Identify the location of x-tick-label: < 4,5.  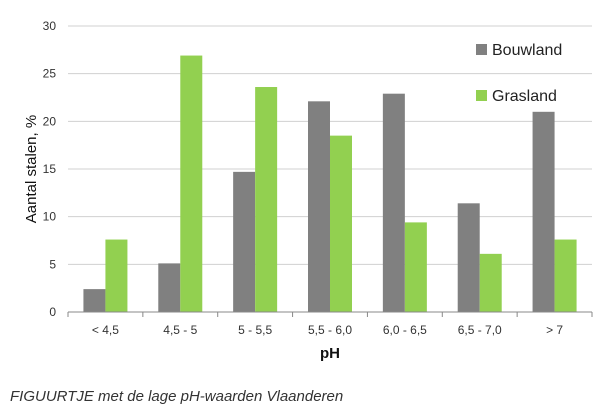
(105, 330).